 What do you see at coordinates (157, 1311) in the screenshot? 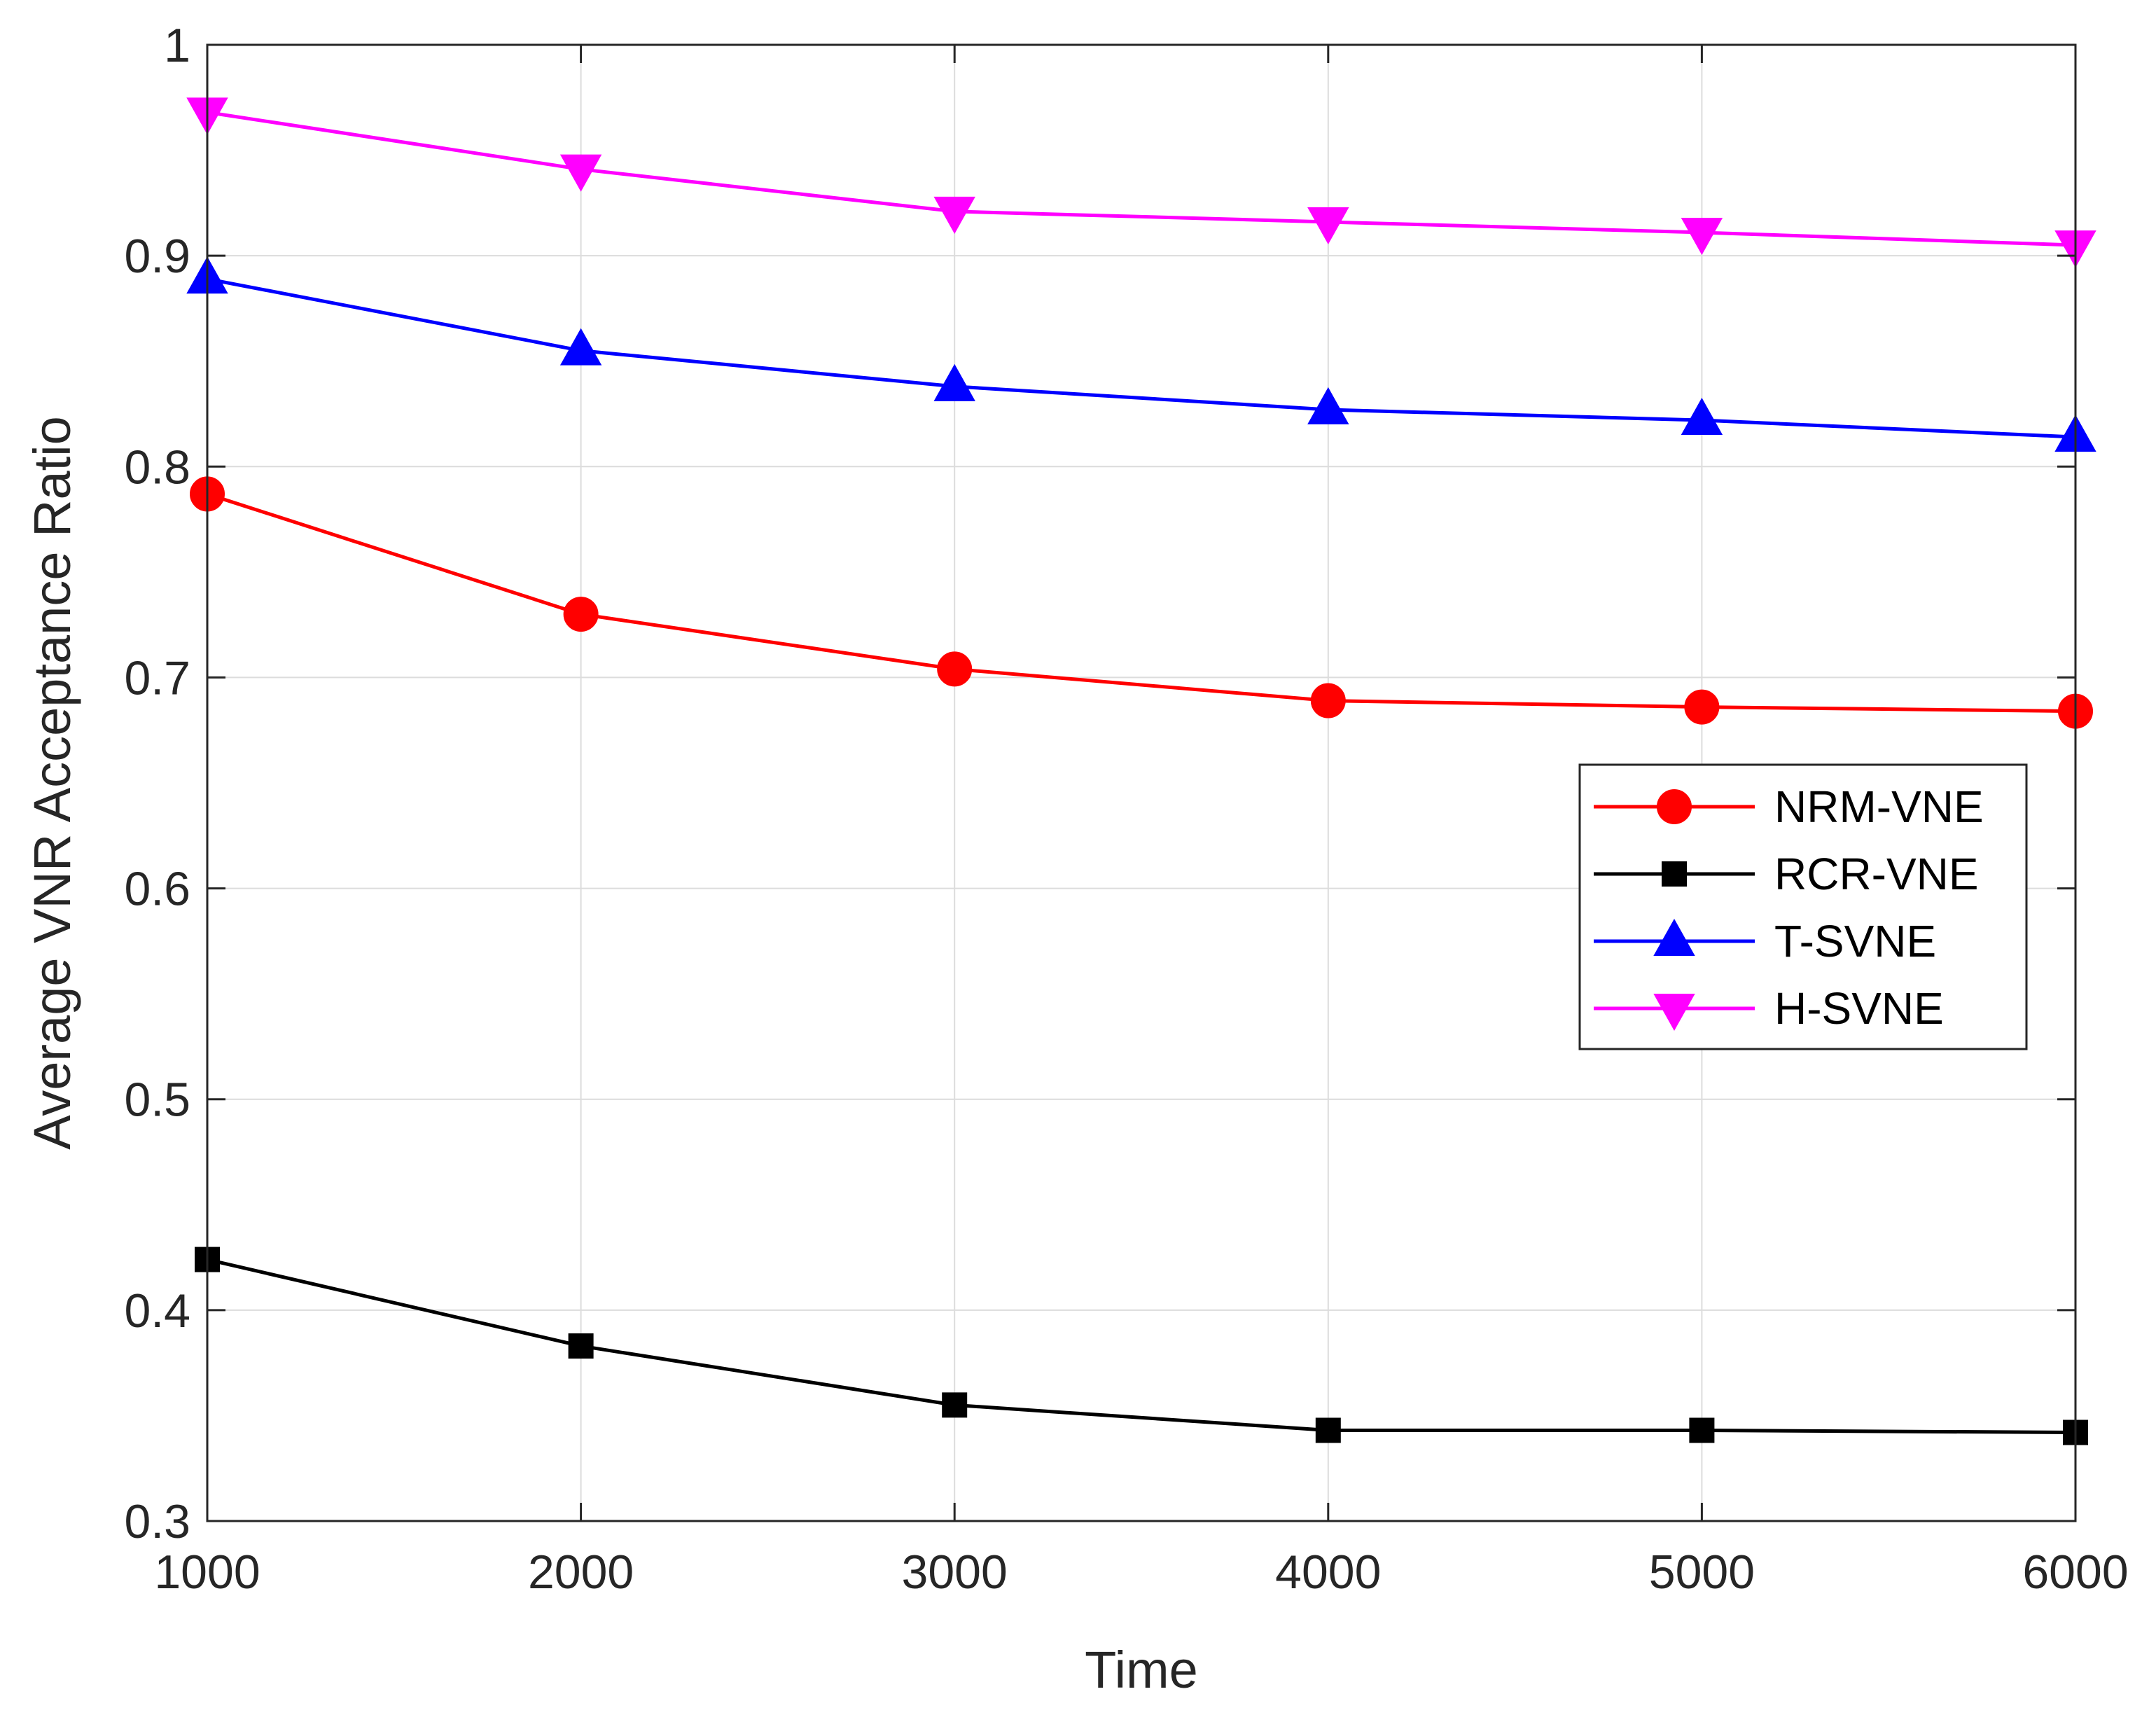
I see `y-tick-label: 0.4` at bounding box center [157, 1311].